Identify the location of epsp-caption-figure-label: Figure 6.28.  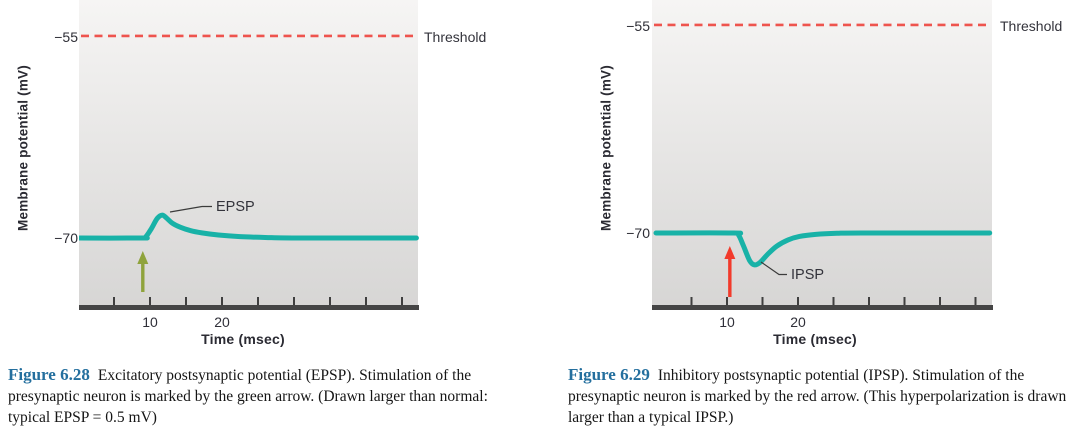
(49, 374).